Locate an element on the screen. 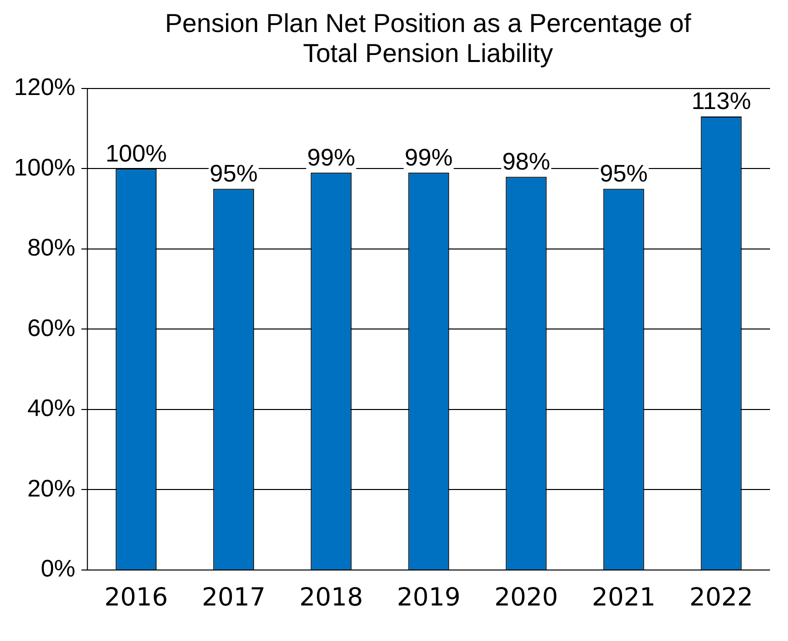  y-tick-label: 40% is located at coordinates (51, 408).